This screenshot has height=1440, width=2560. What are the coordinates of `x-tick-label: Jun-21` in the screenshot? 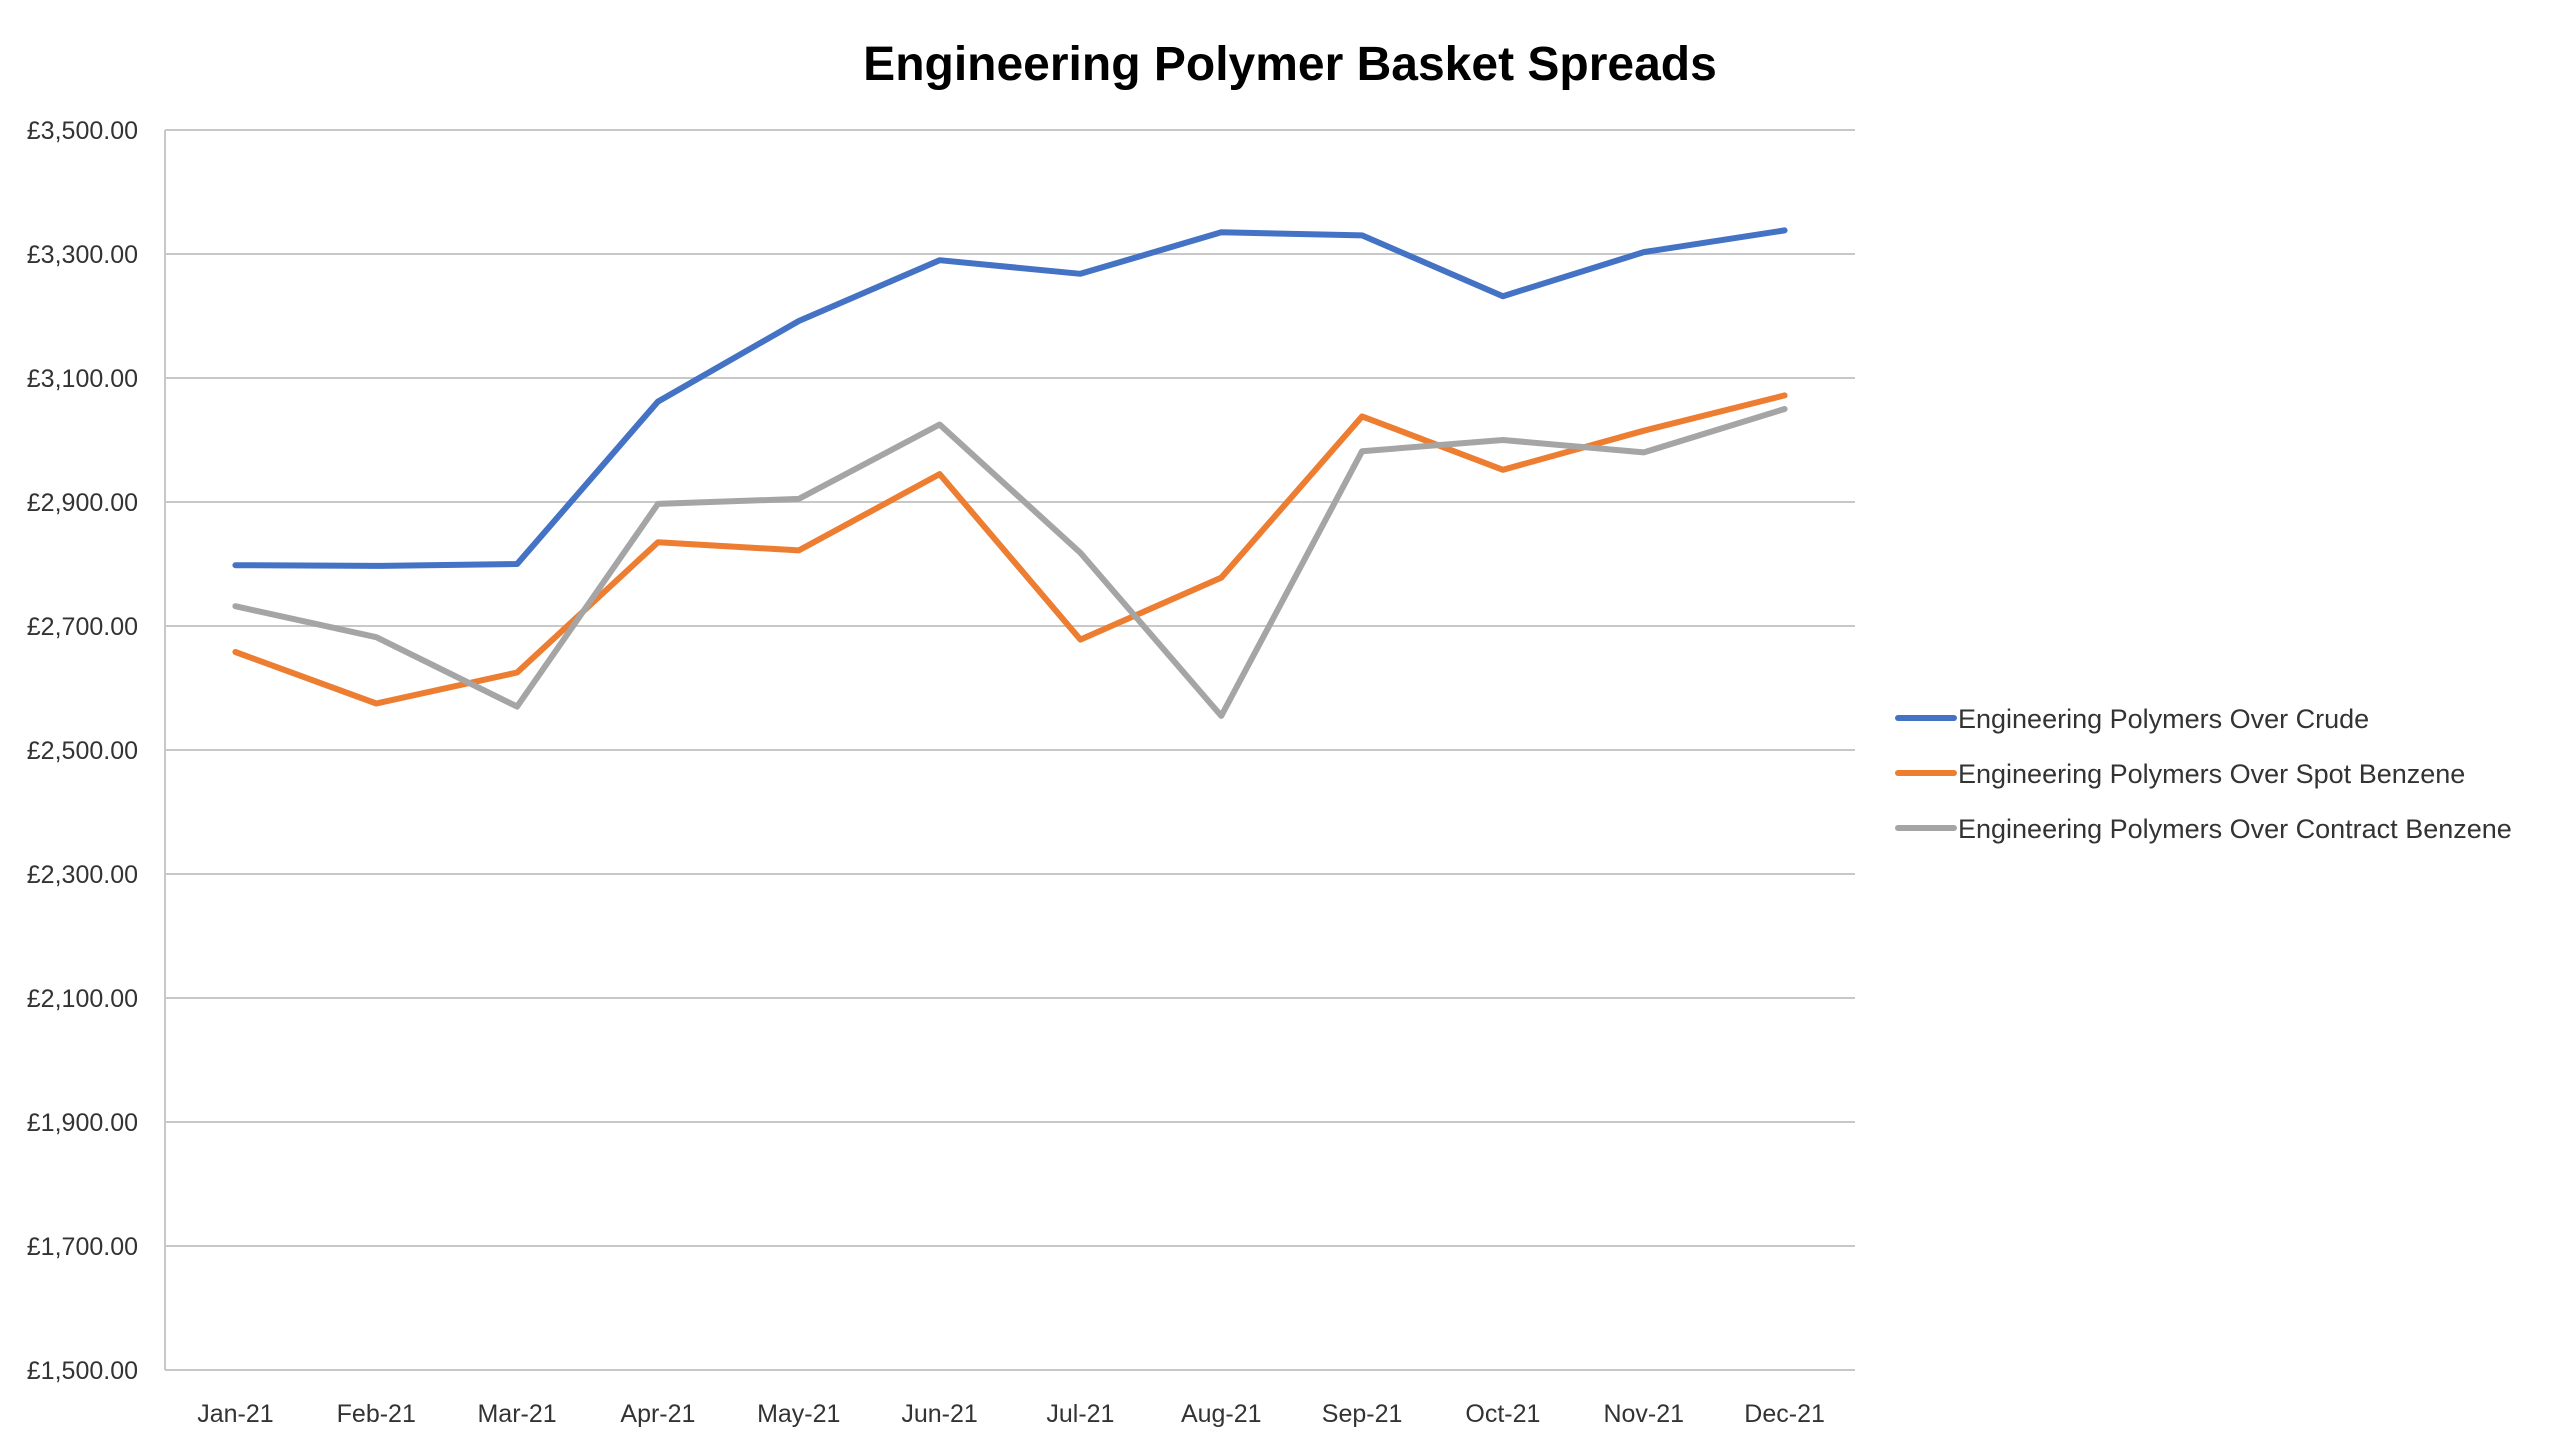 It's located at (939, 1414).